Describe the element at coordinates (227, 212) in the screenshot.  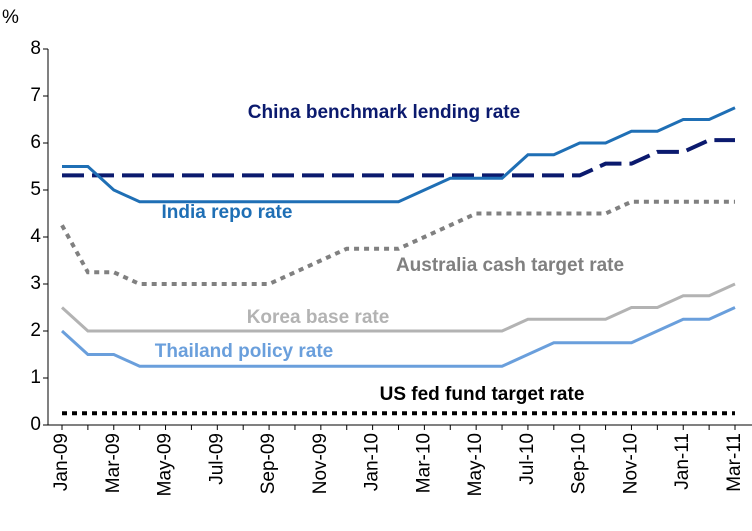
I see `series-label: India repo rate` at that location.